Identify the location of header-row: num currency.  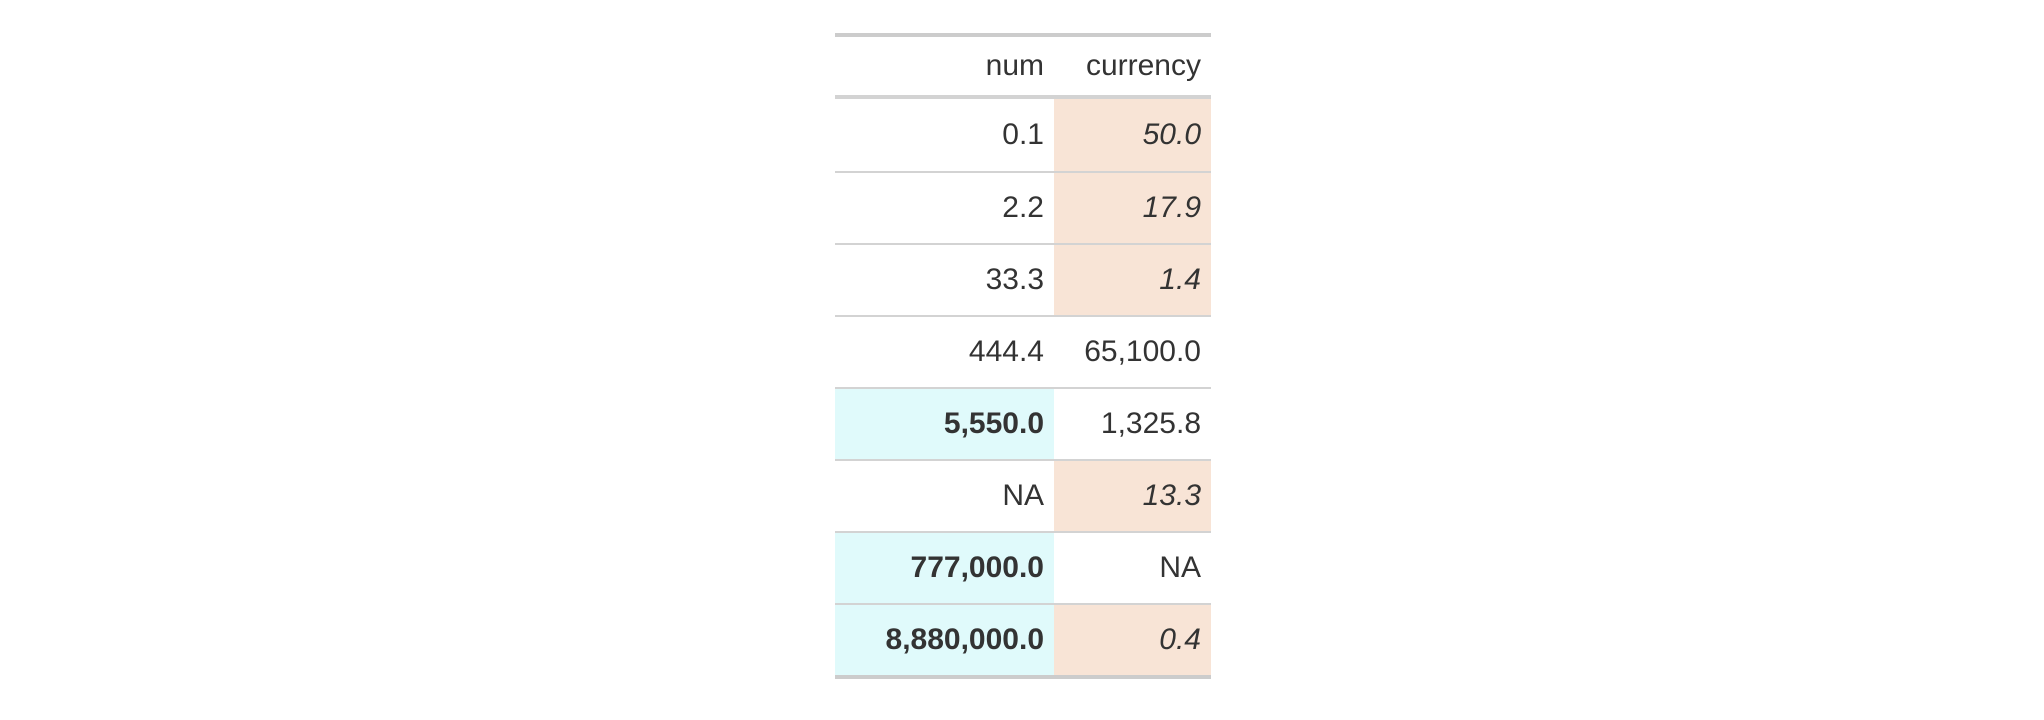
(1023, 66).